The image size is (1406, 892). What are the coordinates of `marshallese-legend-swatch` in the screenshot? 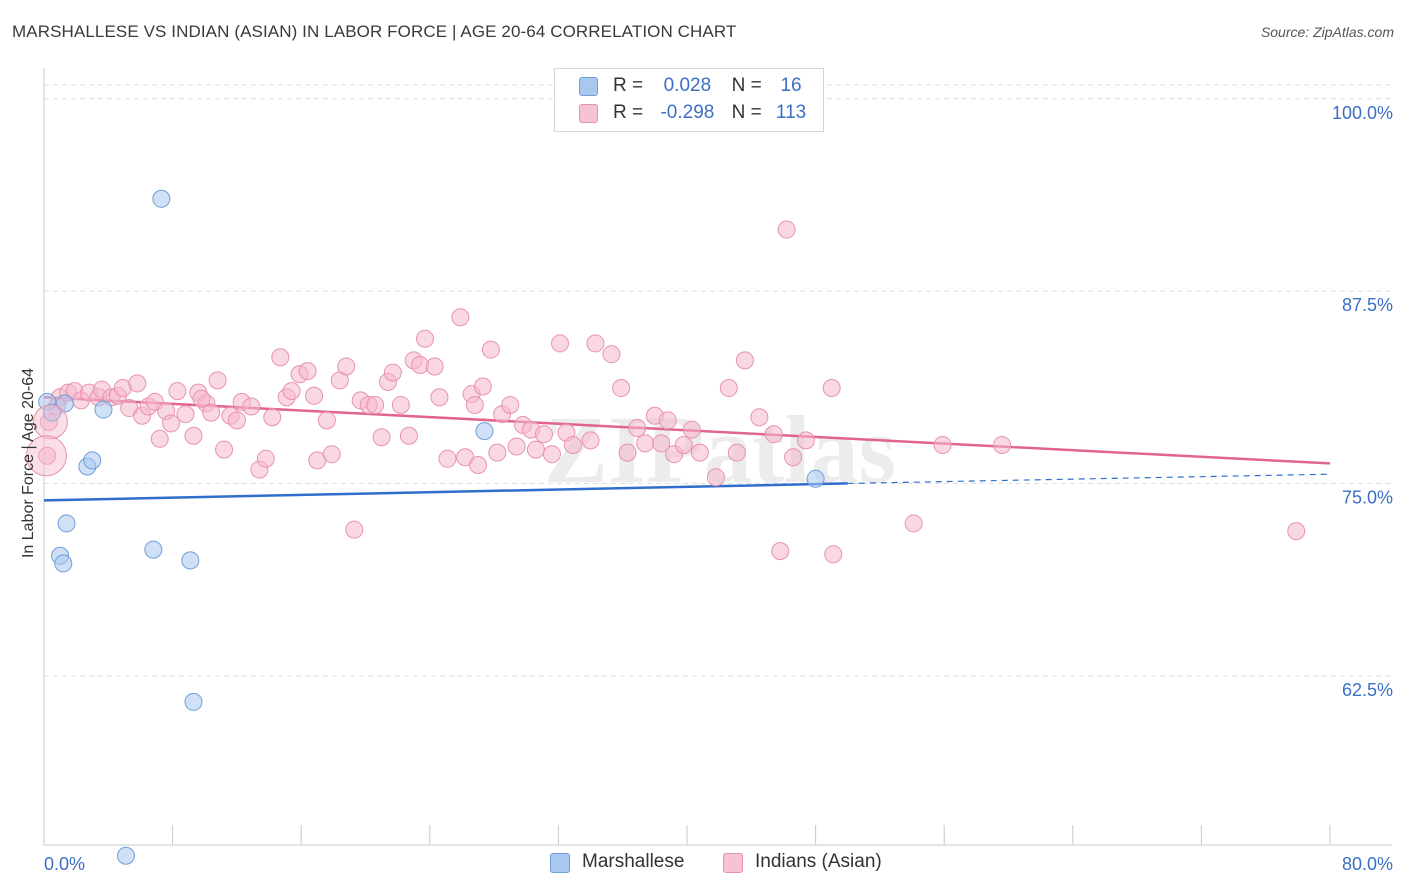 It's located at (560, 863).